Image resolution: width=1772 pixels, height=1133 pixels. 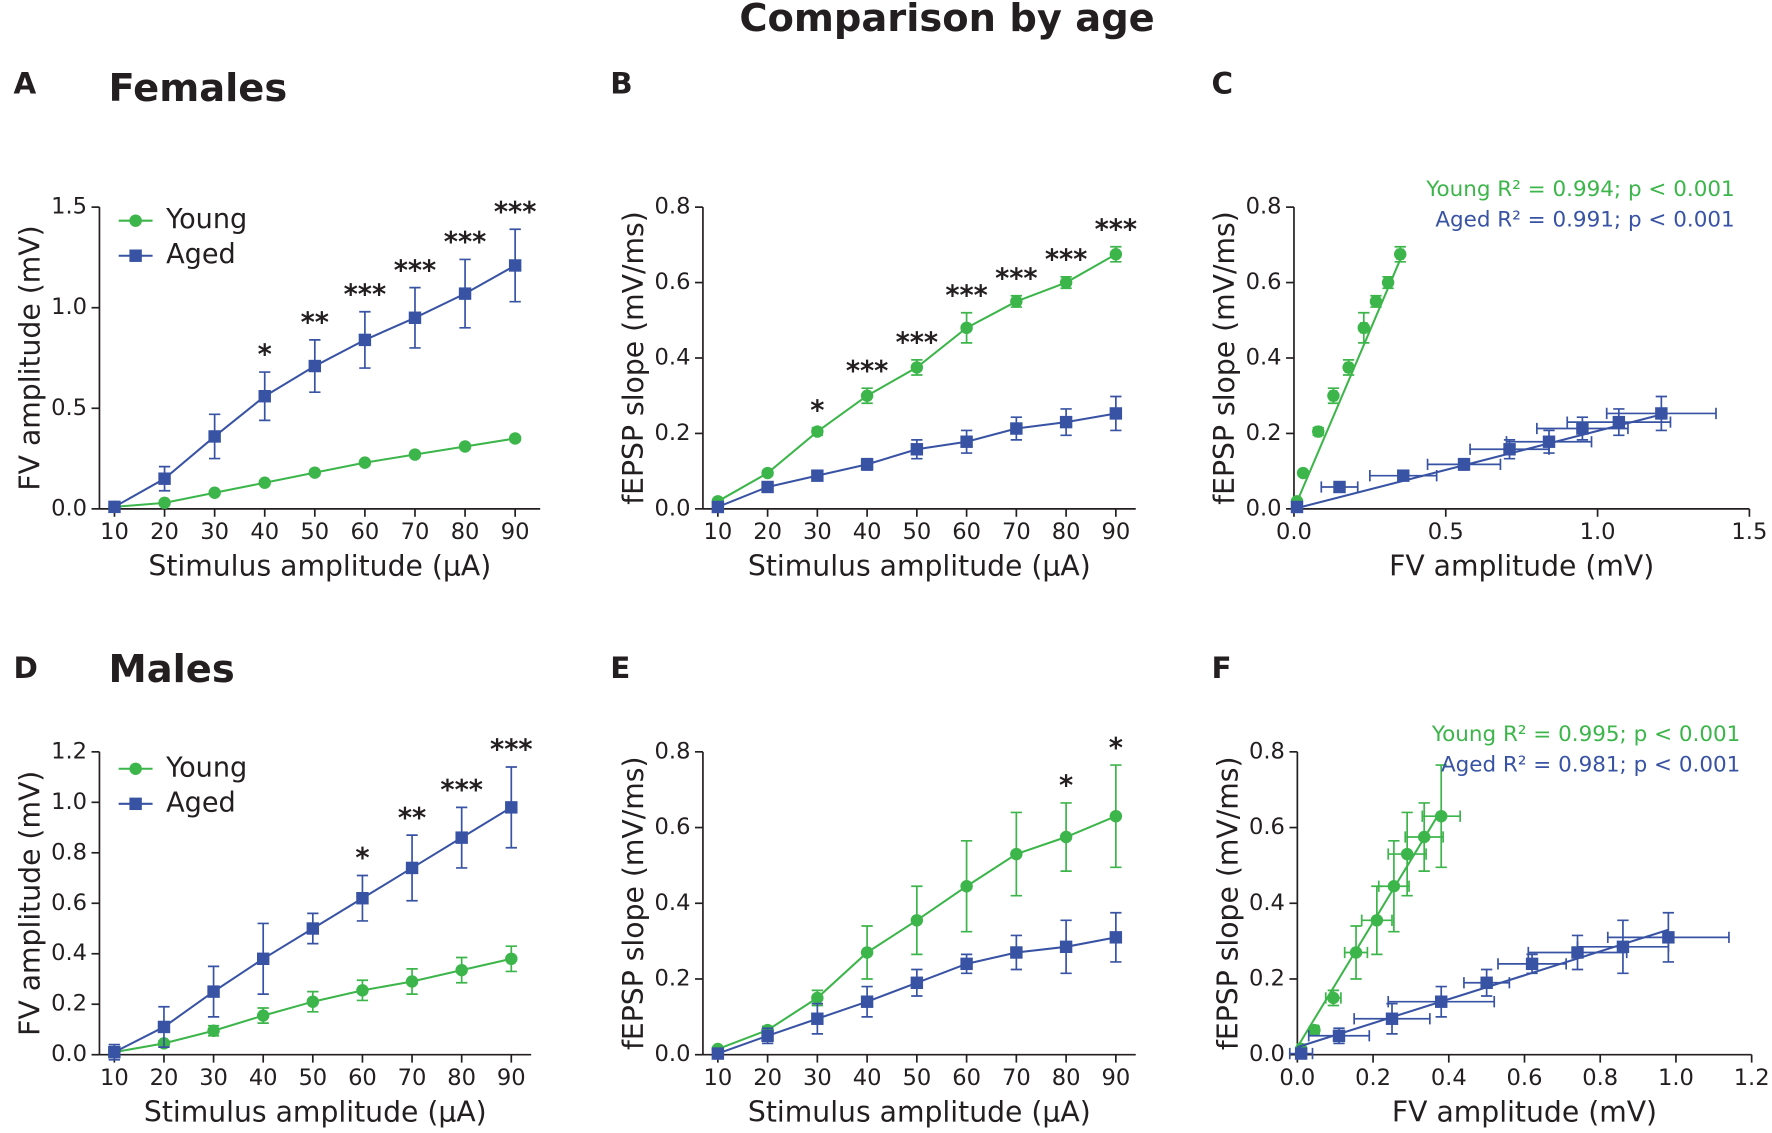 I want to click on x-tick-label: 1.0, so click(x=1676, y=1078).